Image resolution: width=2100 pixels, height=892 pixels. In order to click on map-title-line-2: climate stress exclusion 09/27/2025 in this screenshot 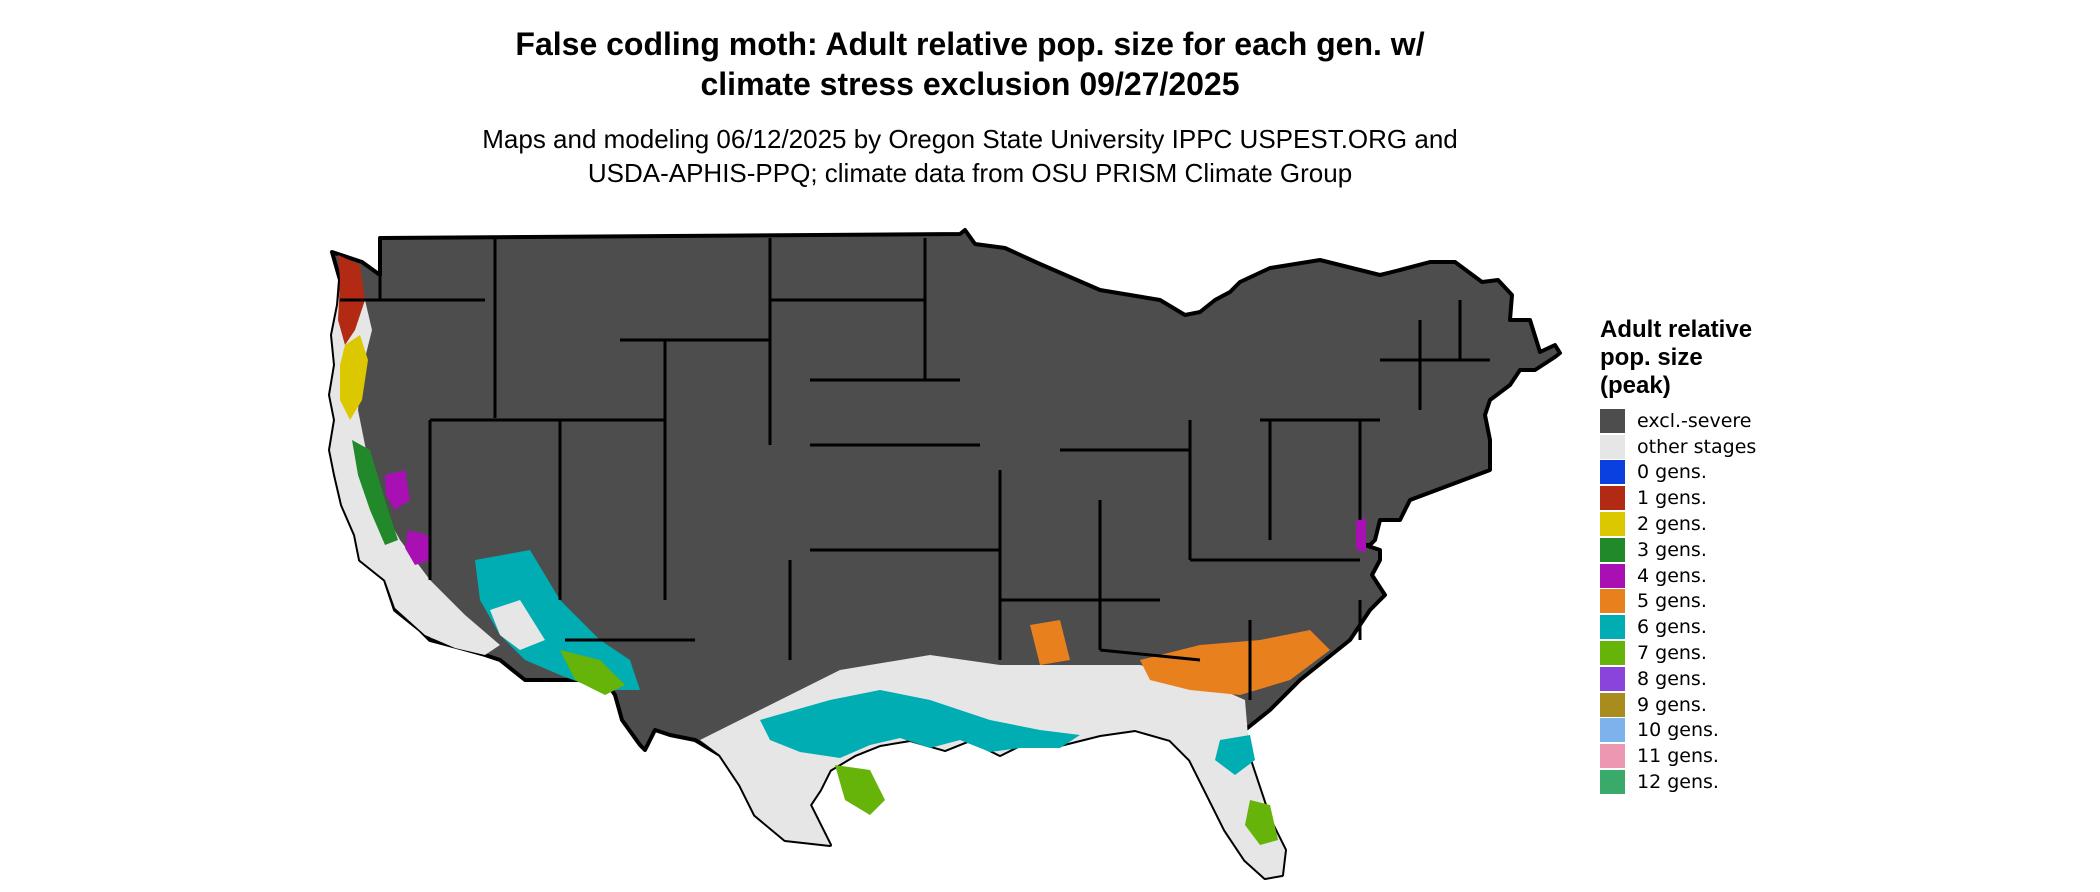, I will do `click(970, 84)`.